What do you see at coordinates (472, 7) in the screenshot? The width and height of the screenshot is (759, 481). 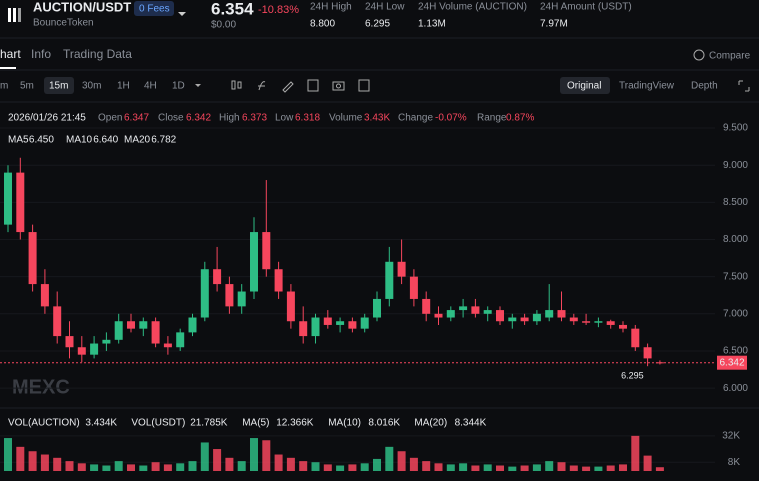 I see `stat-label: 24H Volume (AUCTION)` at bounding box center [472, 7].